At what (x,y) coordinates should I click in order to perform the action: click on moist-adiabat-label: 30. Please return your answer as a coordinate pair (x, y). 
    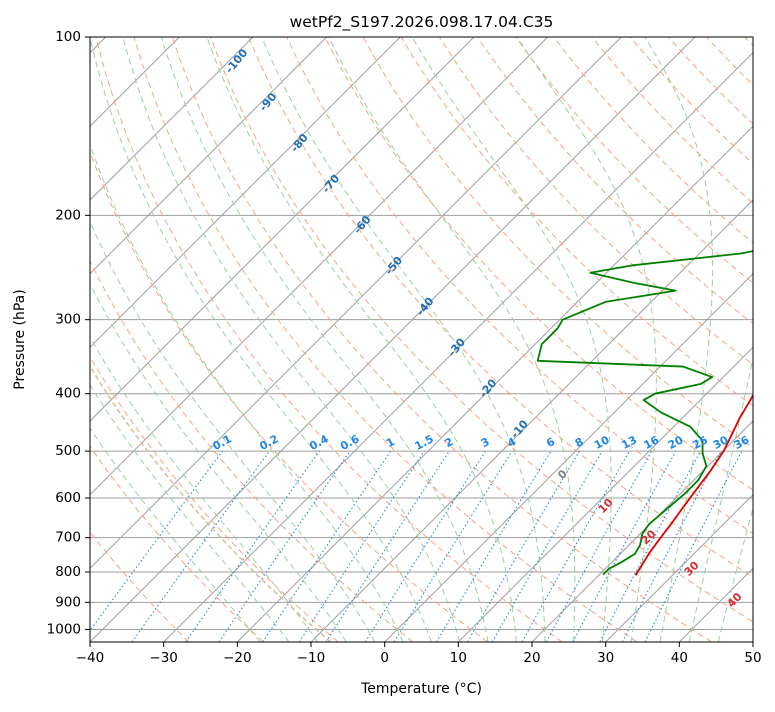
    Looking at the image, I should click on (692, 569).